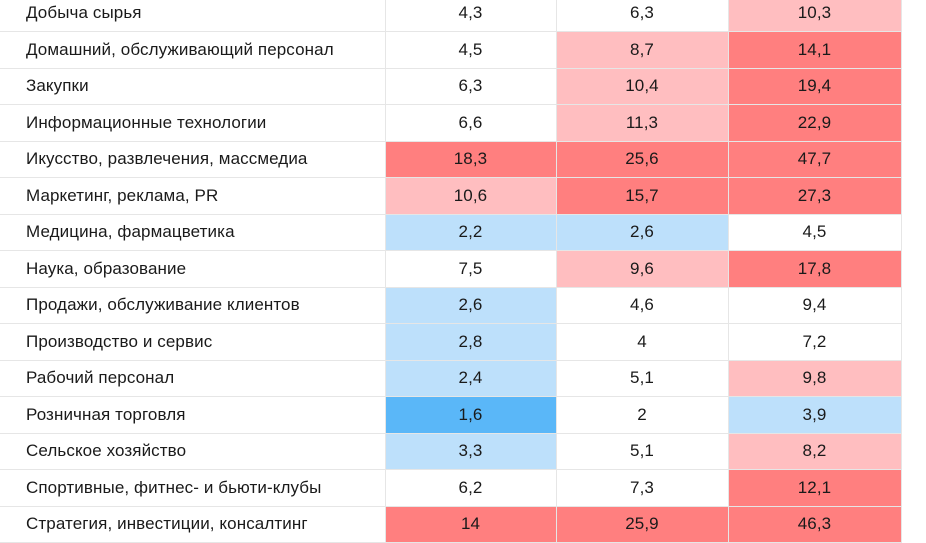 The image size is (926, 543). I want to click on row-label: Наука, образование, so click(192, 269).